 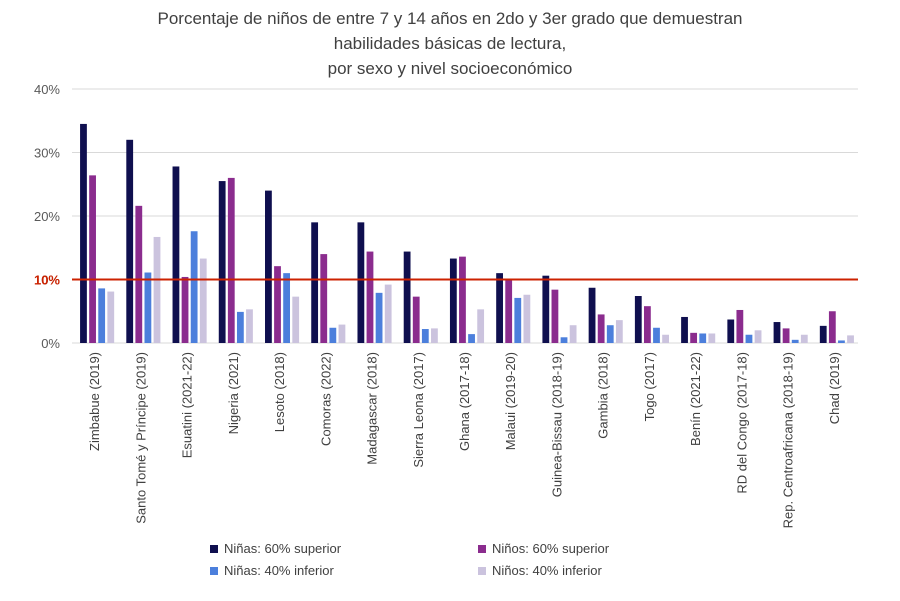 I want to click on x-category-label: Madagascar (2018), so click(x=372, y=408).